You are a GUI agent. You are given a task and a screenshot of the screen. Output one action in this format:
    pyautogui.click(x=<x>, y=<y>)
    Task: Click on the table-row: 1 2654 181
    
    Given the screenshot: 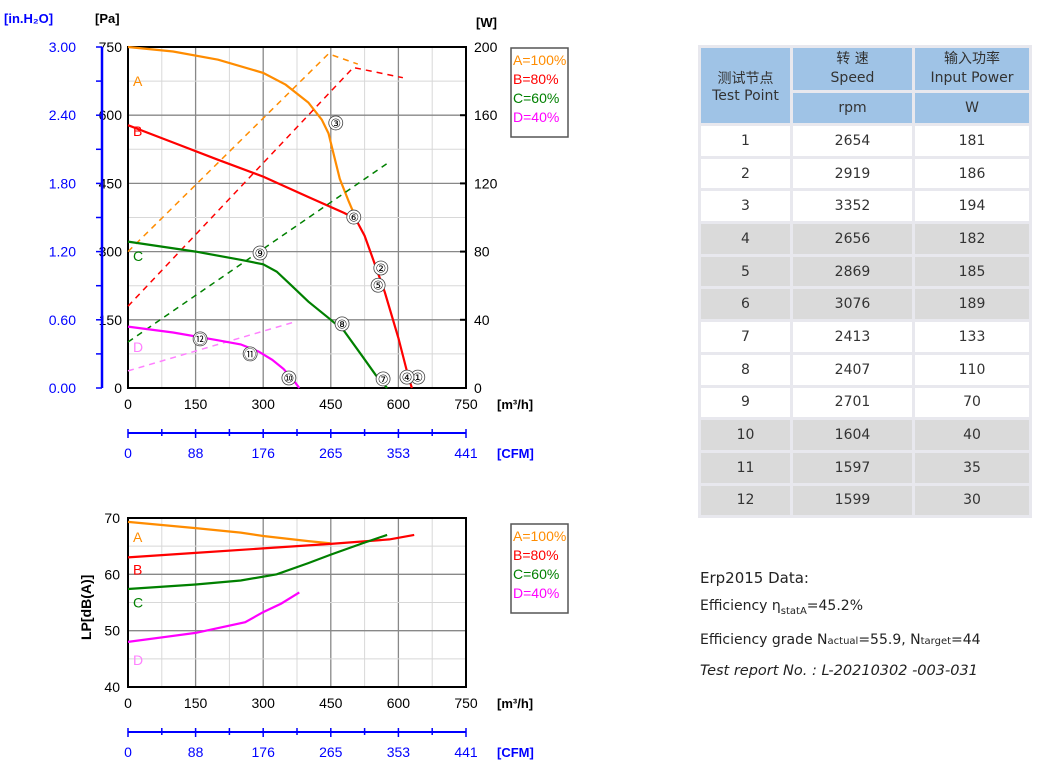 What is the action you would take?
    pyautogui.click(x=865, y=141)
    